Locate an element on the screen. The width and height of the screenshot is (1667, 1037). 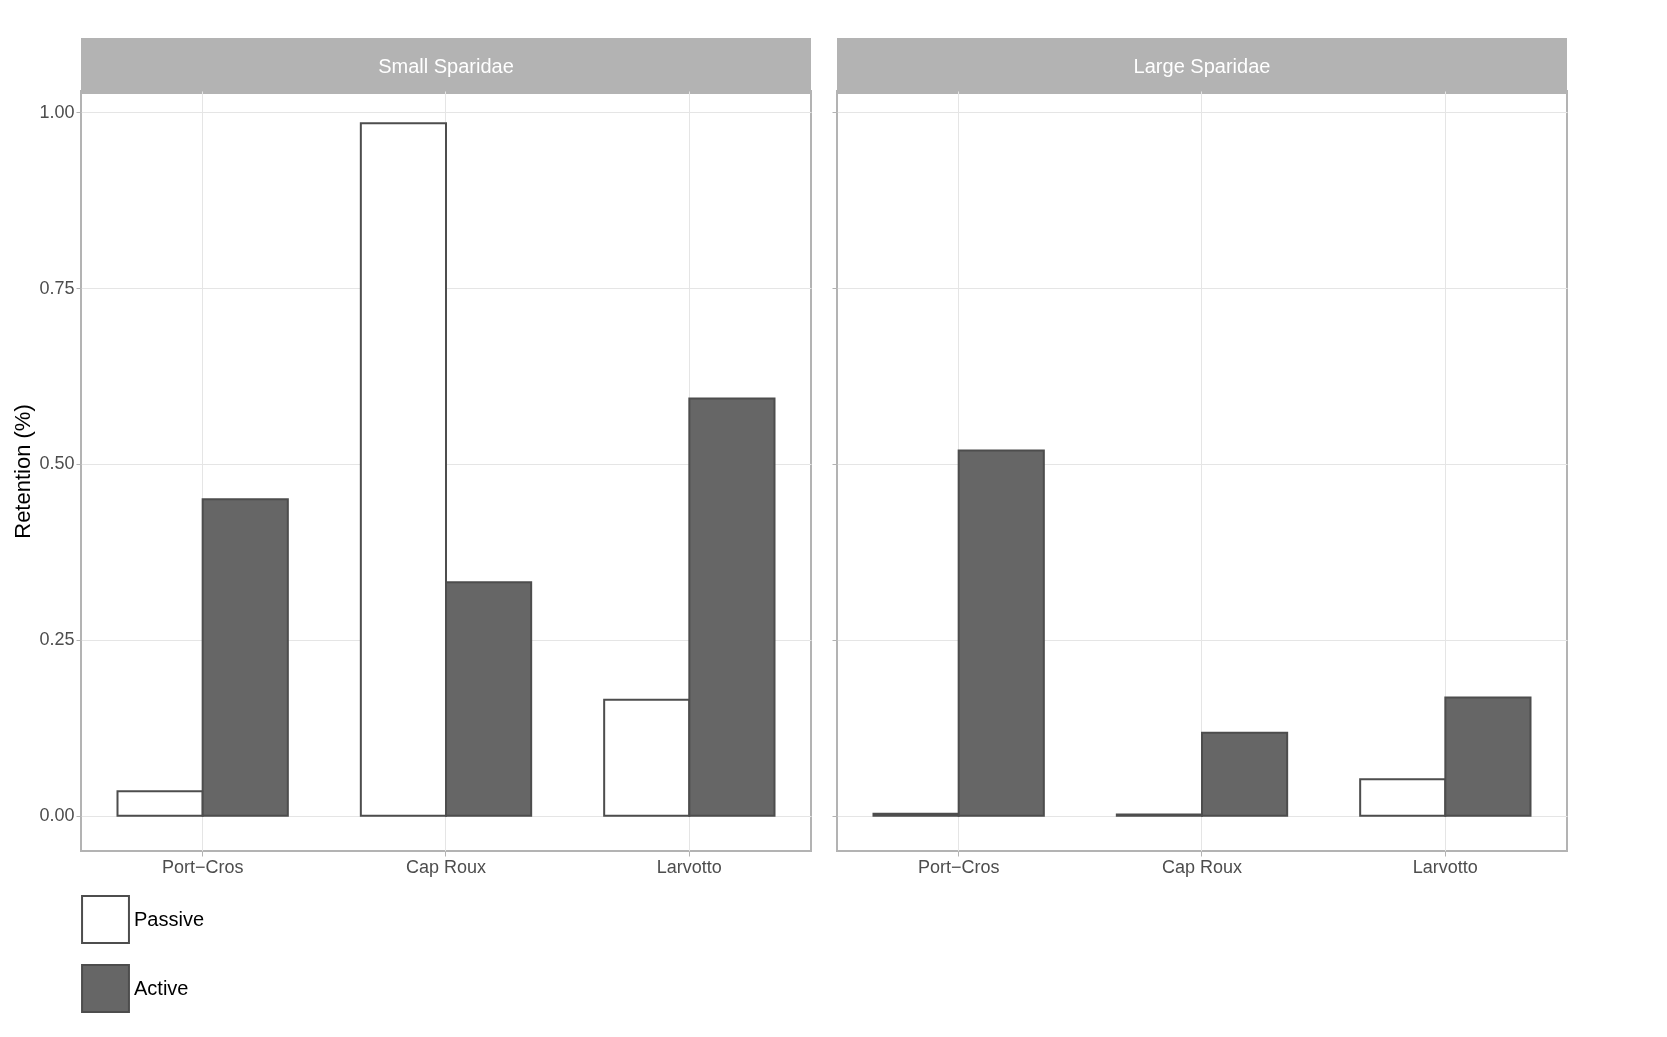
y-tick-label: 0.00 is located at coordinates (57, 815).